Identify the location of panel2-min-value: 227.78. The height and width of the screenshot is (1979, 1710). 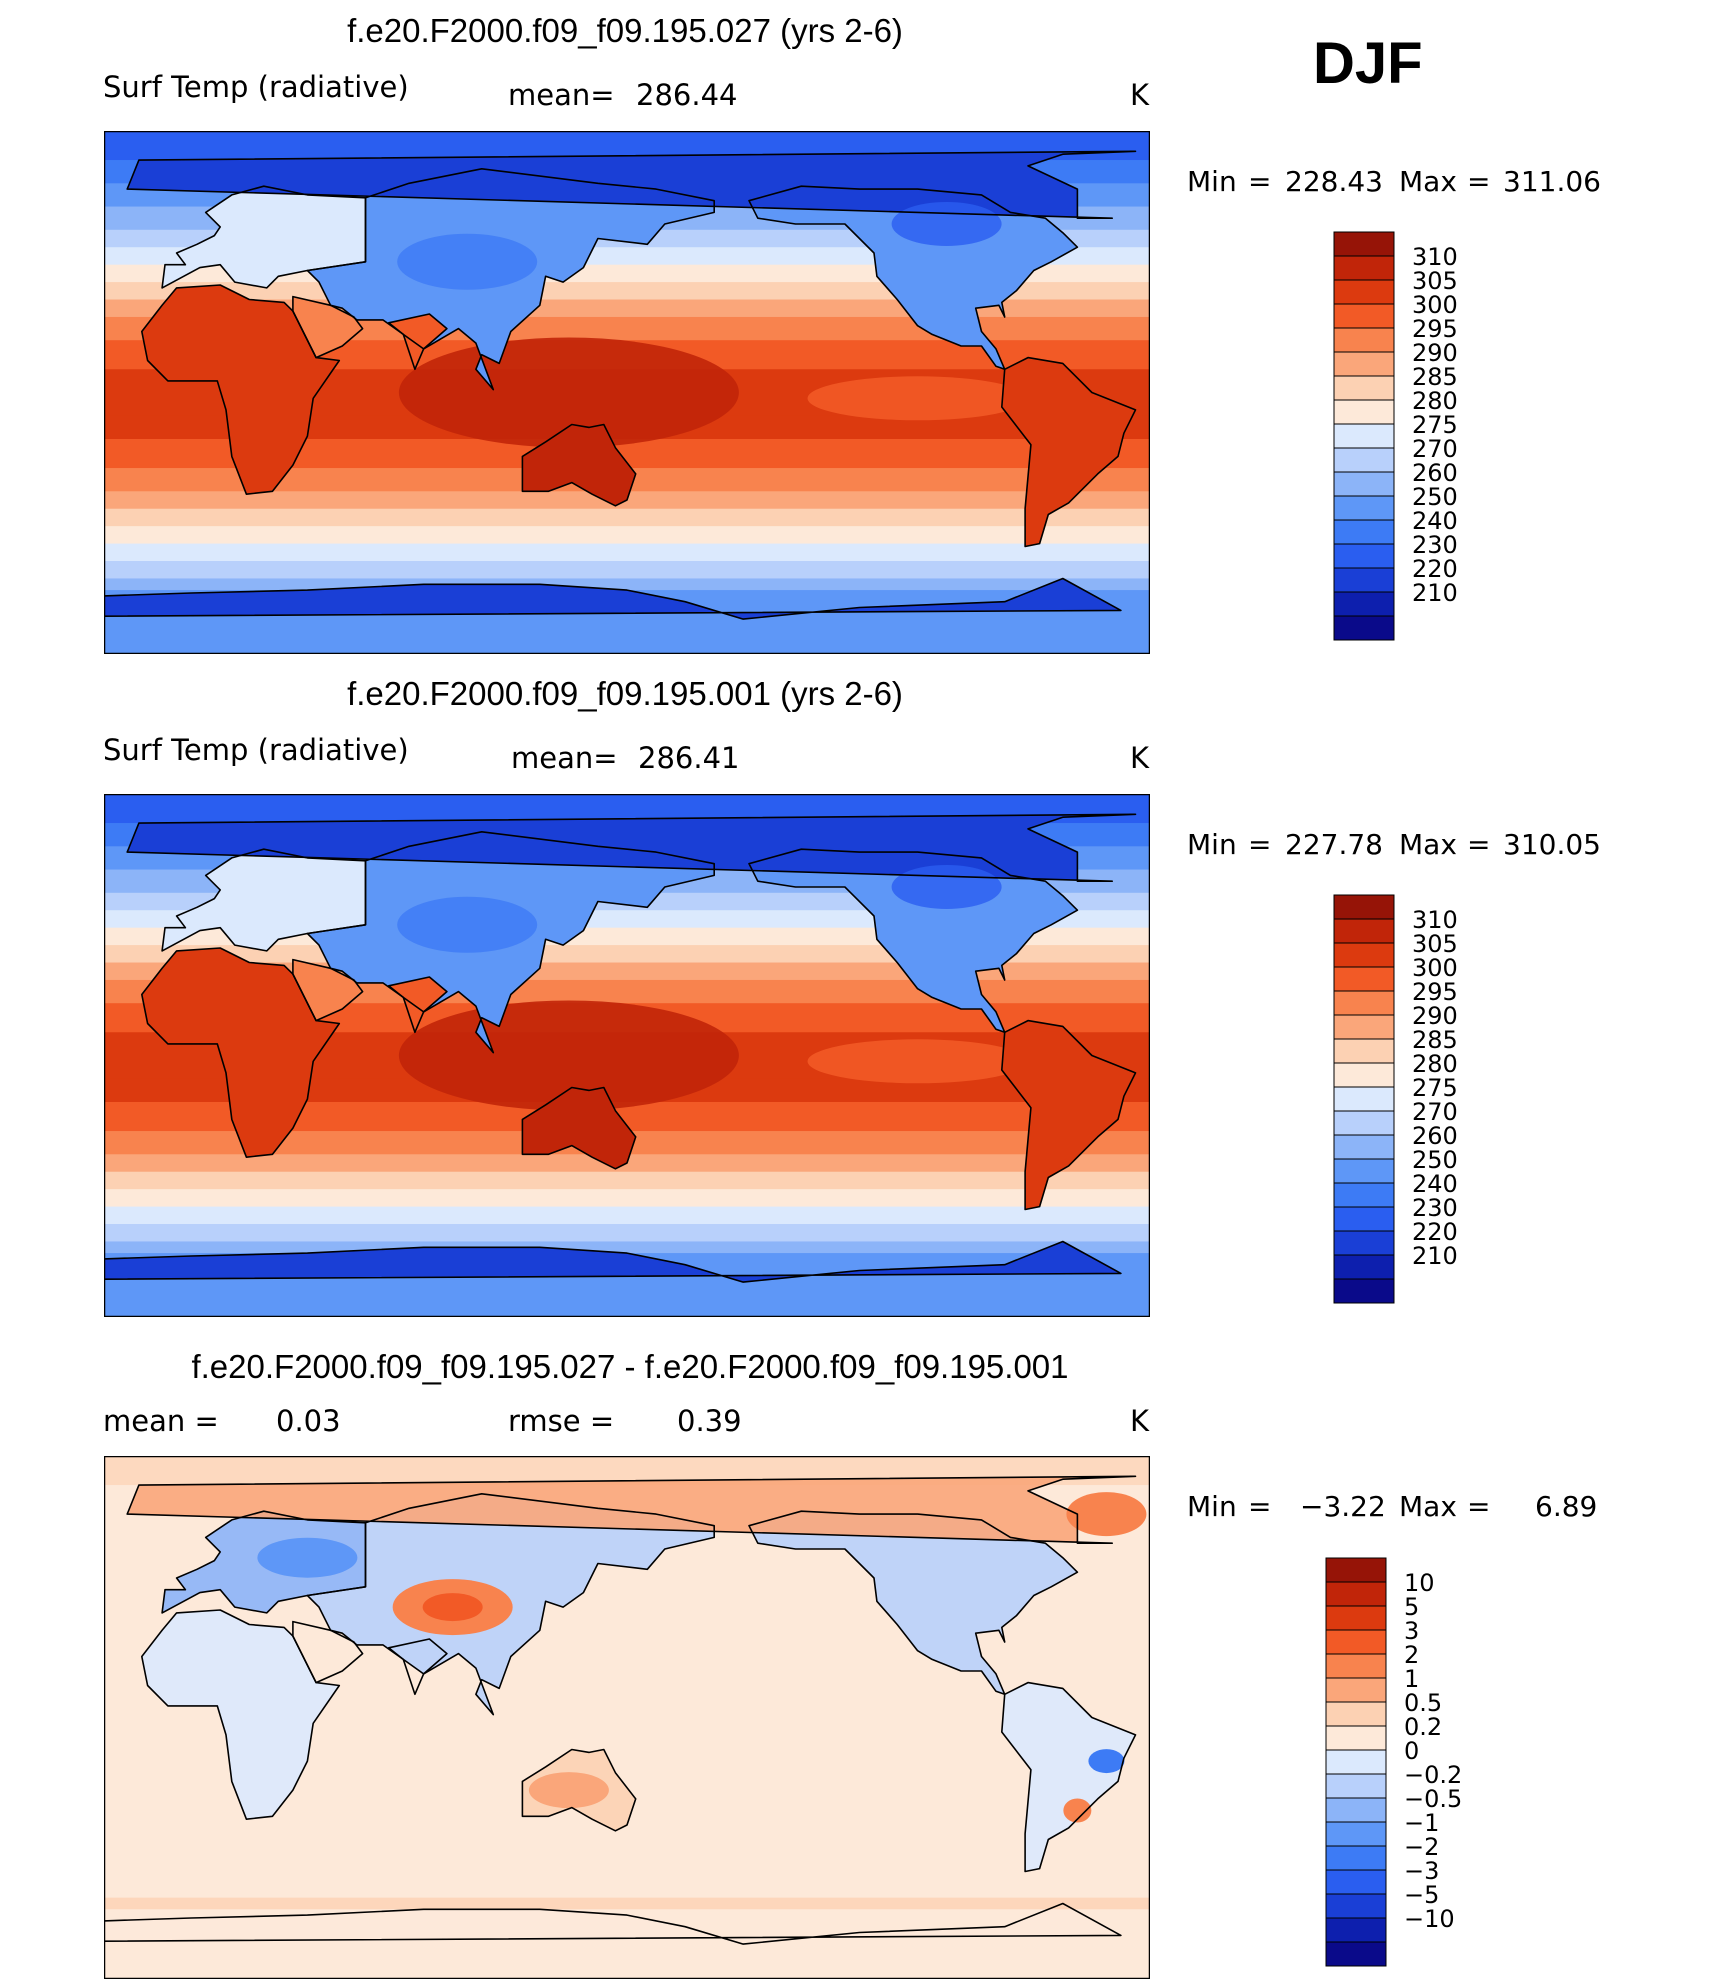
(1334, 844).